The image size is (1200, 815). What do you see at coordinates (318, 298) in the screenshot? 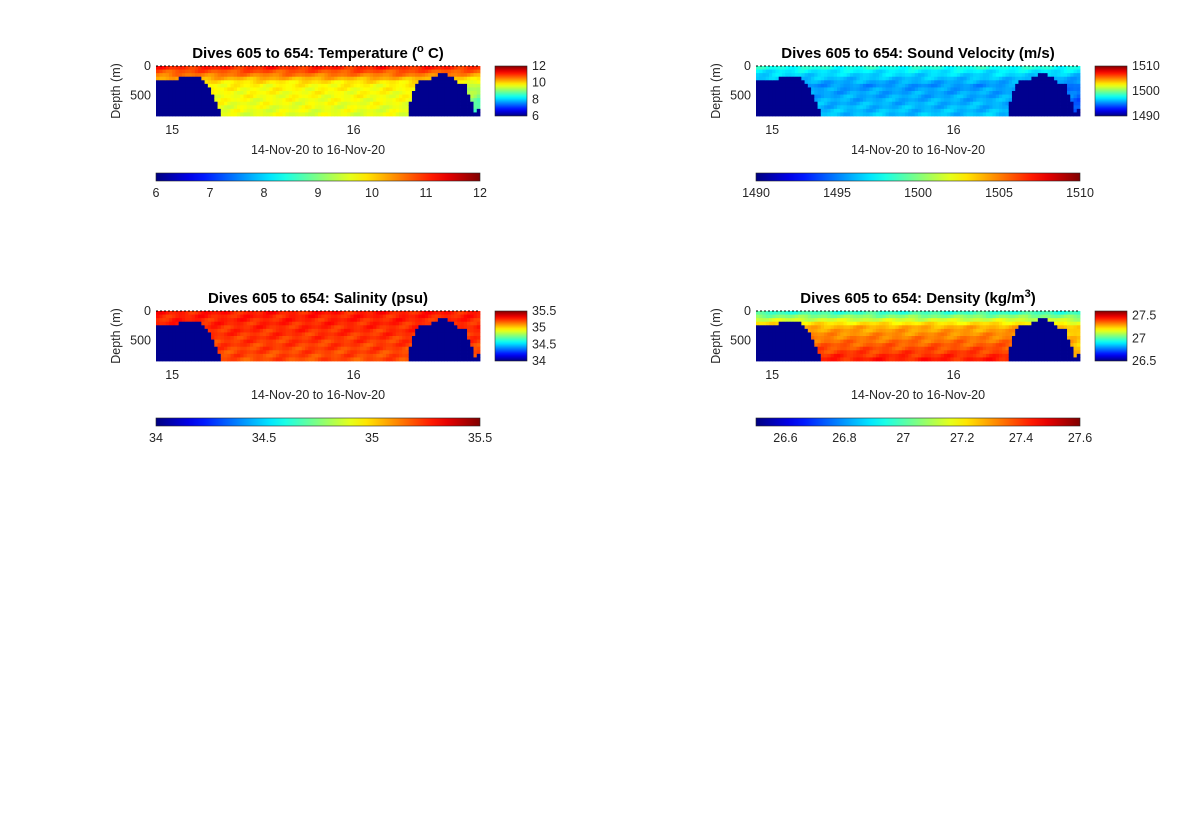
I see `chart-title: Dives 605 to 654: Salinity (psu)` at bounding box center [318, 298].